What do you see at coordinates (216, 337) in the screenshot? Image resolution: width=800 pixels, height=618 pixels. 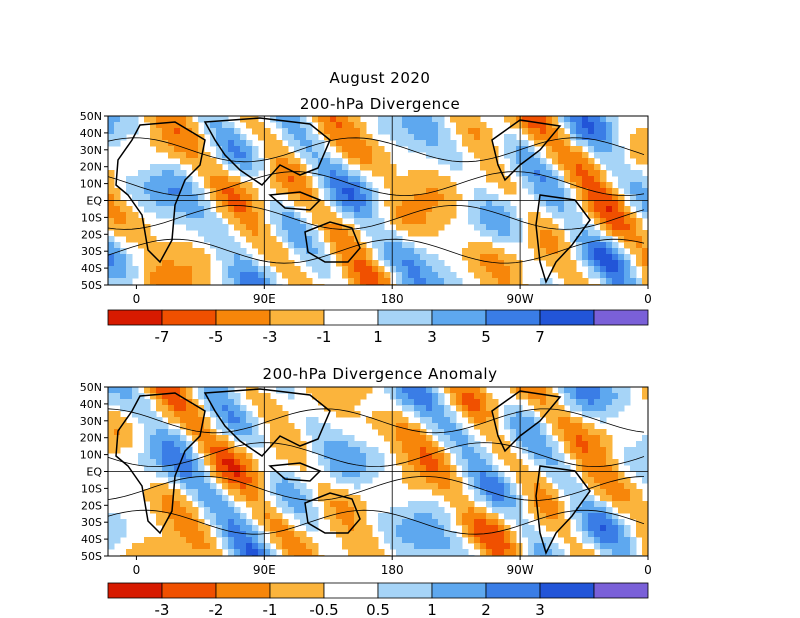 I see `colorbar-label: -5` at bounding box center [216, 337].